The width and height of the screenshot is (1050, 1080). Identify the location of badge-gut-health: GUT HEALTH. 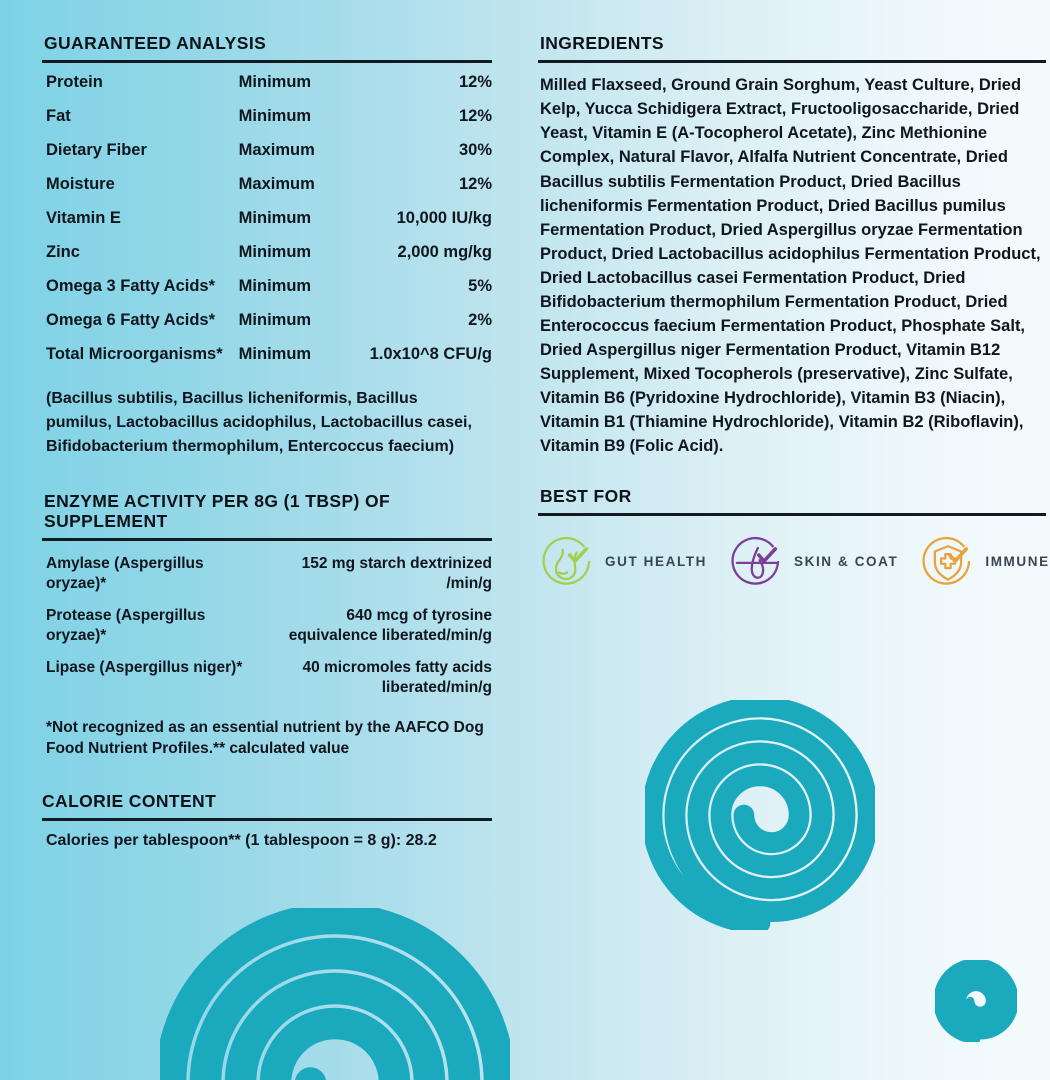
(623, 562).